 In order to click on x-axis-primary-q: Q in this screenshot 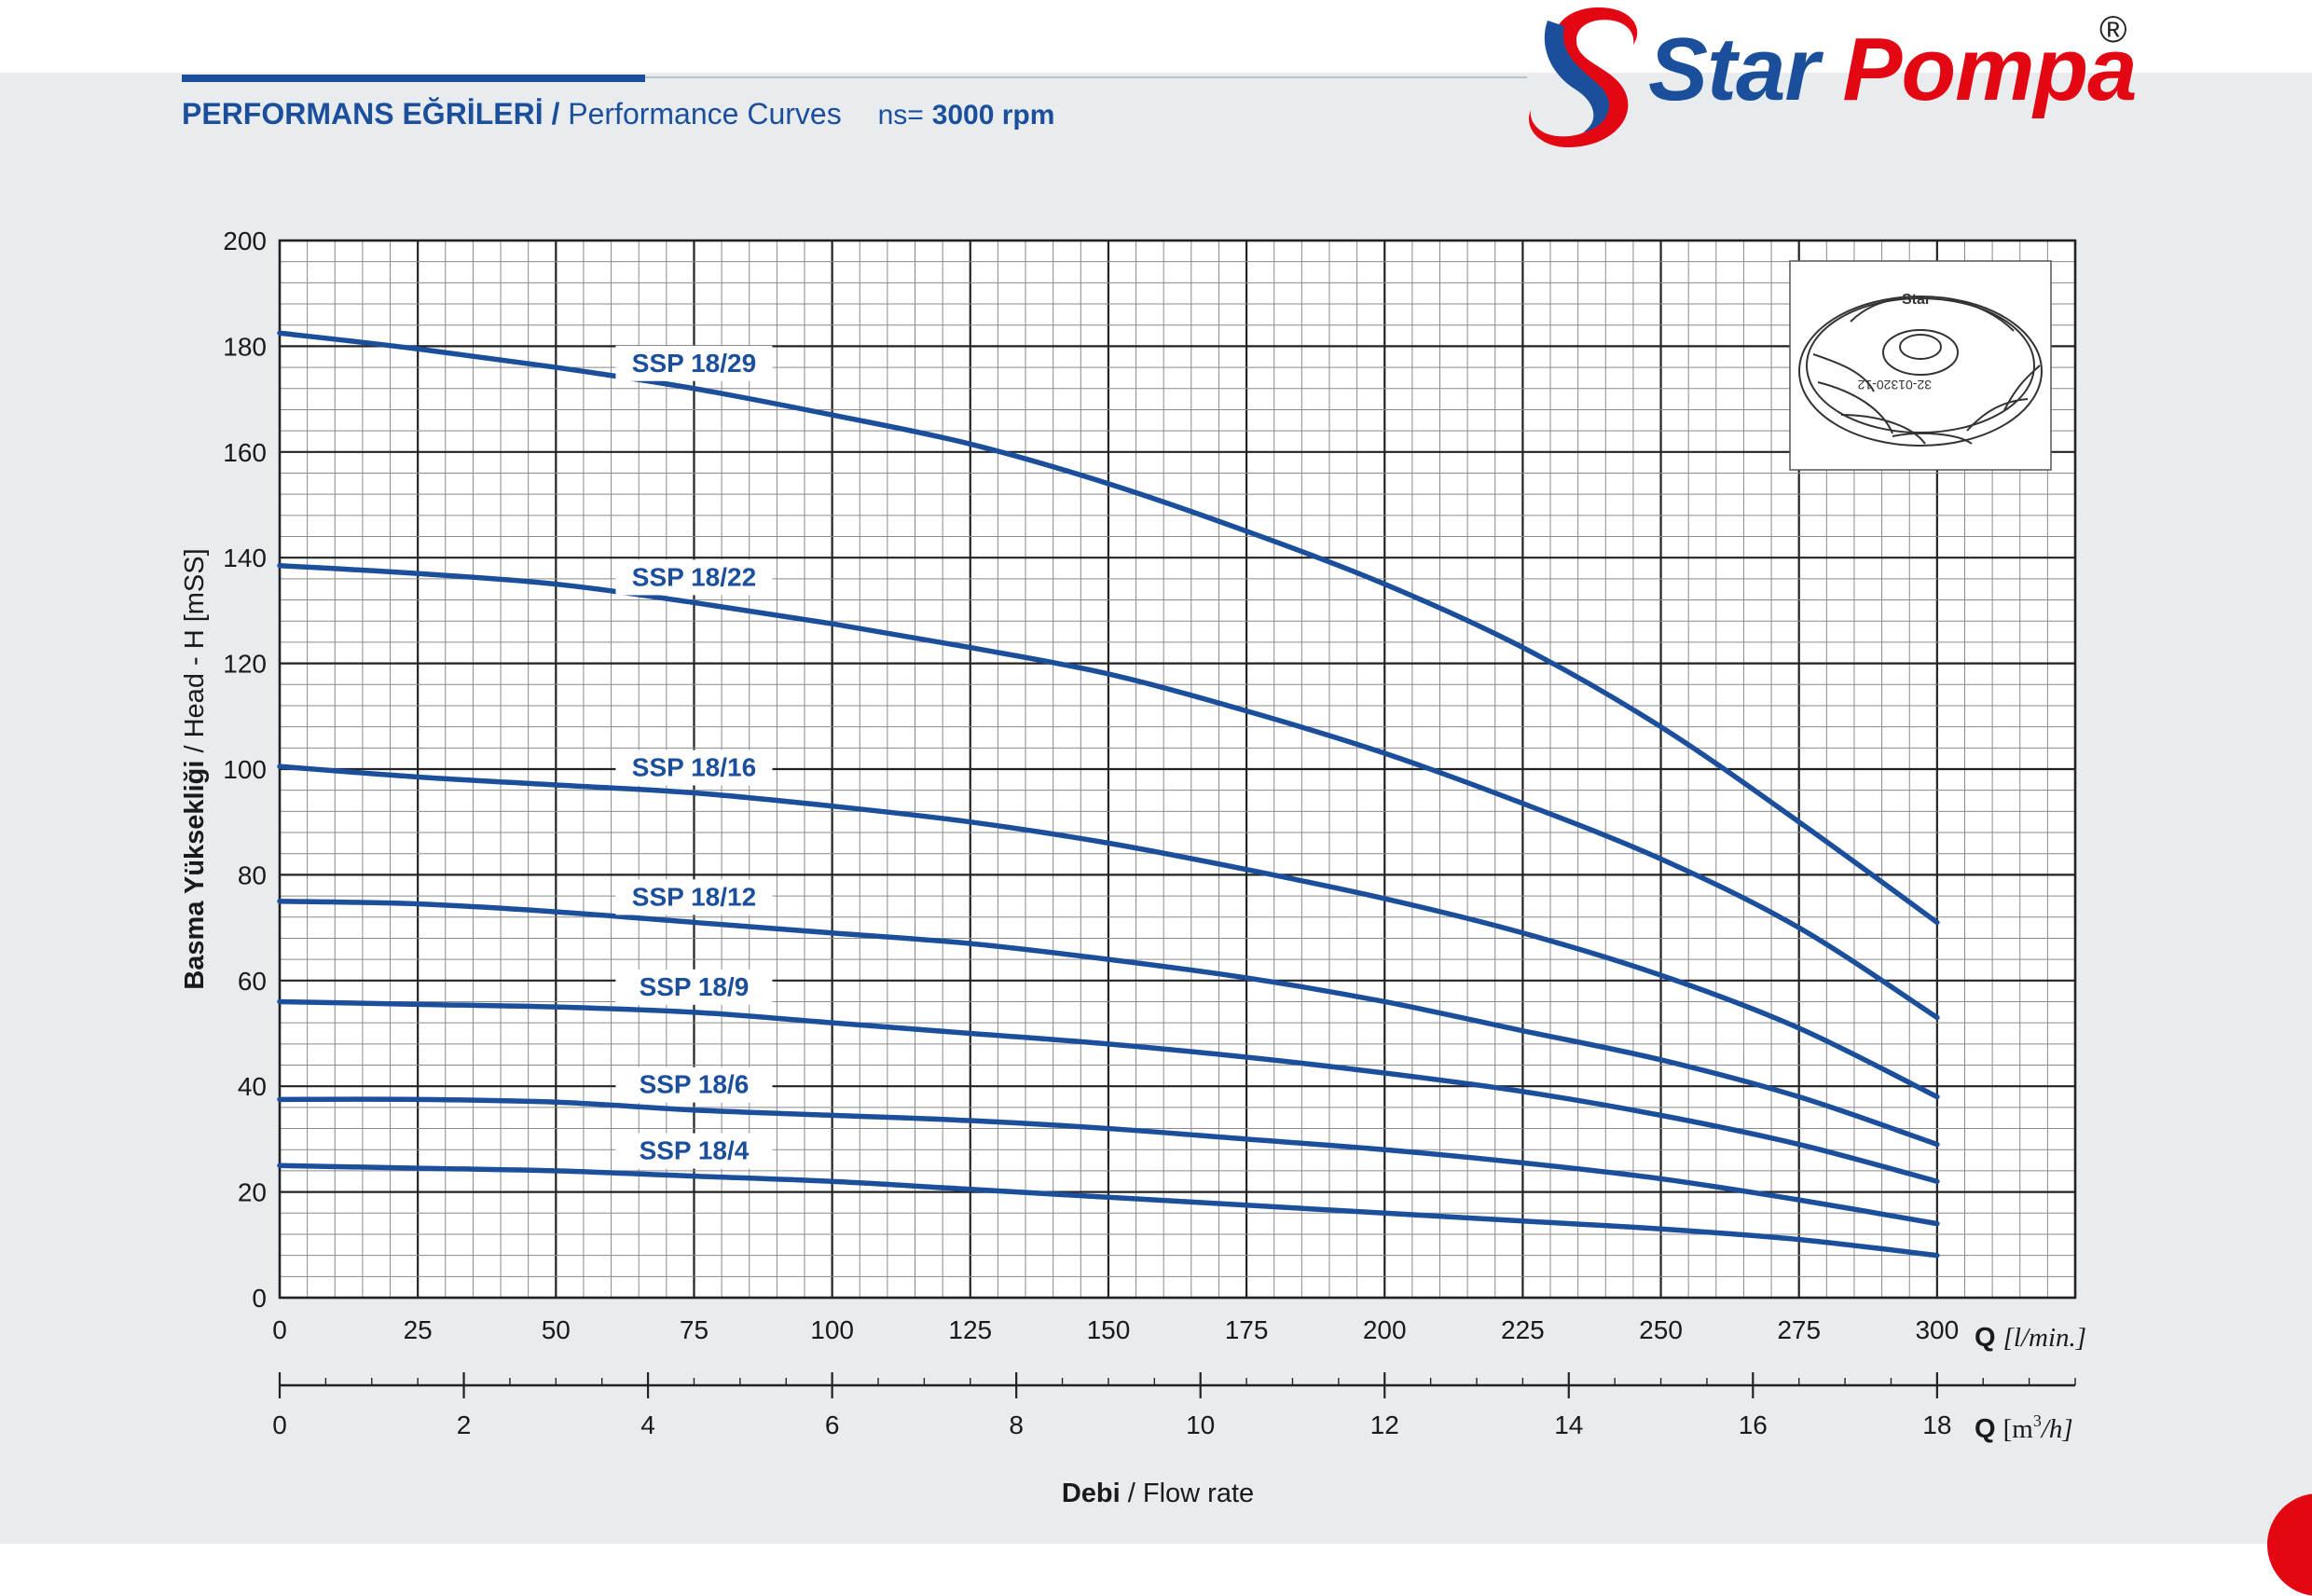, I will do `click(1985, 1338)`.